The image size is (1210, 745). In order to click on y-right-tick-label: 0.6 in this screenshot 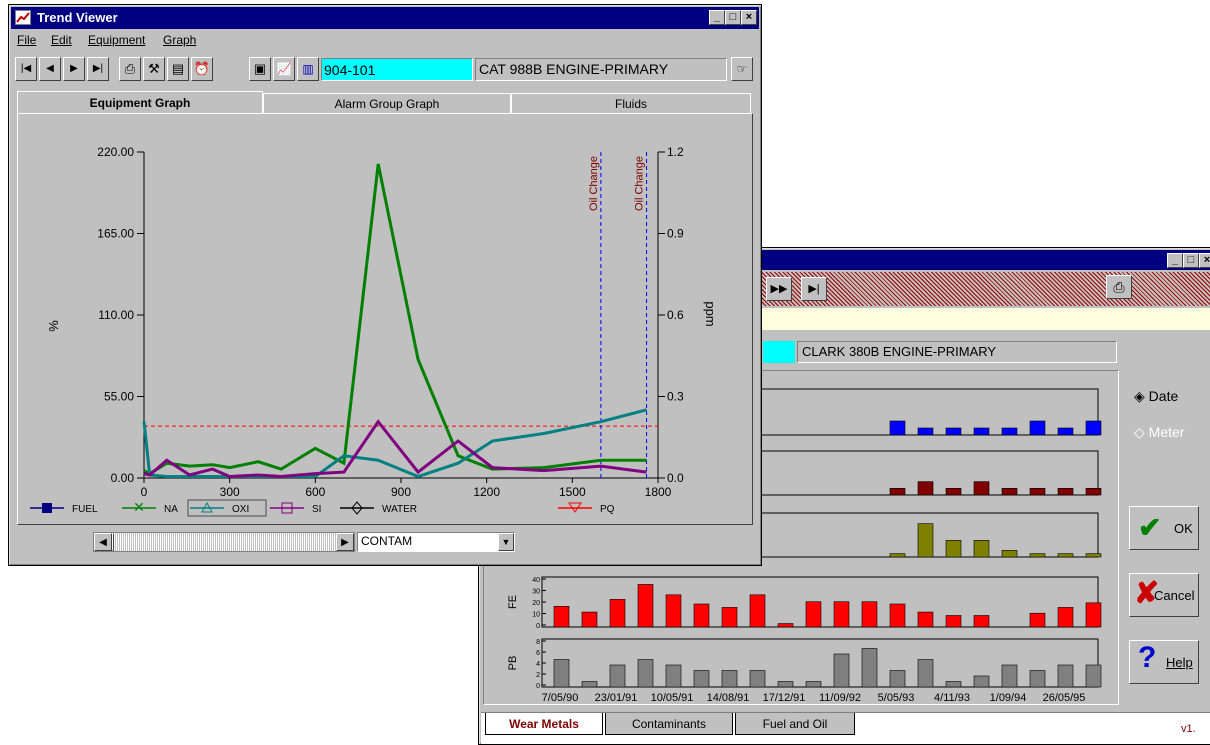, I will do `click(675, 315)`.